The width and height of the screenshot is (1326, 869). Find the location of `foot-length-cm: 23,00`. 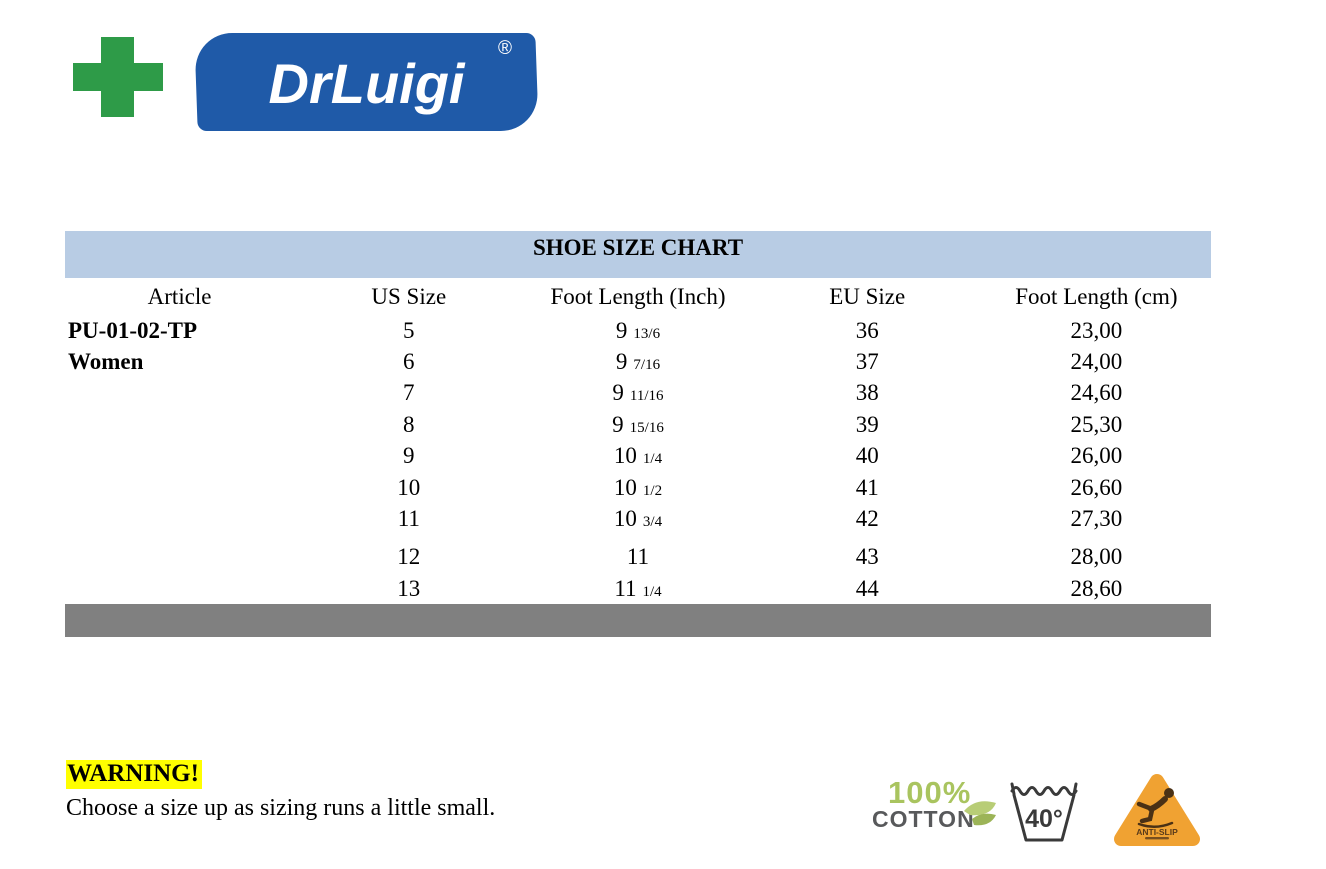

foot-length-cm: 23,00 is located at coordinates (1096, 330).